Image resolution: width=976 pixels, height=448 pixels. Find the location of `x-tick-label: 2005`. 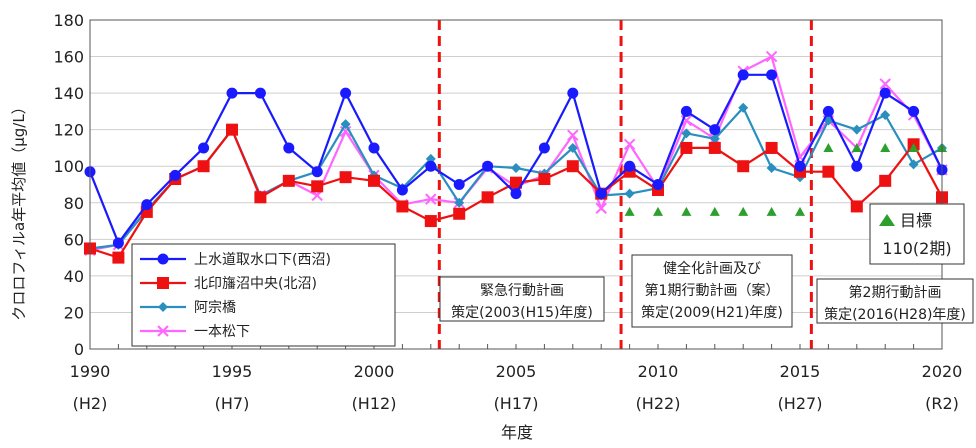

x-tick-label: 2005 is located at coordinates (516, 371).